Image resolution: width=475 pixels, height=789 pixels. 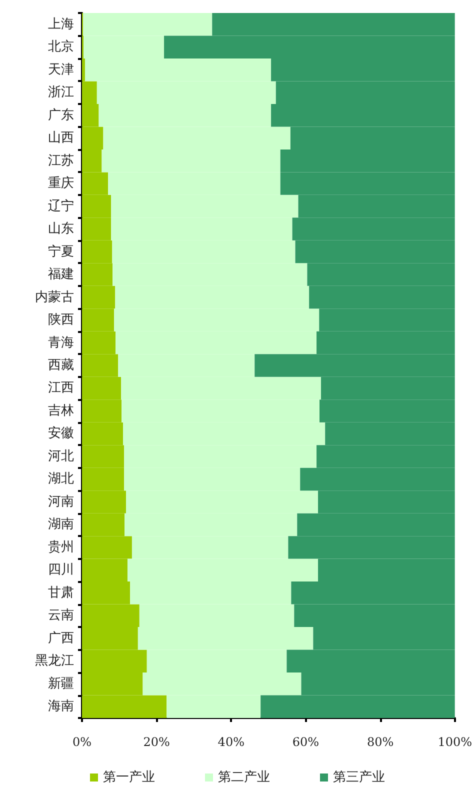 What do you see at coordinates (61, 479) in the screenshot?
I see `y-tick-label: 湖北` at bounding box center [61, 479].